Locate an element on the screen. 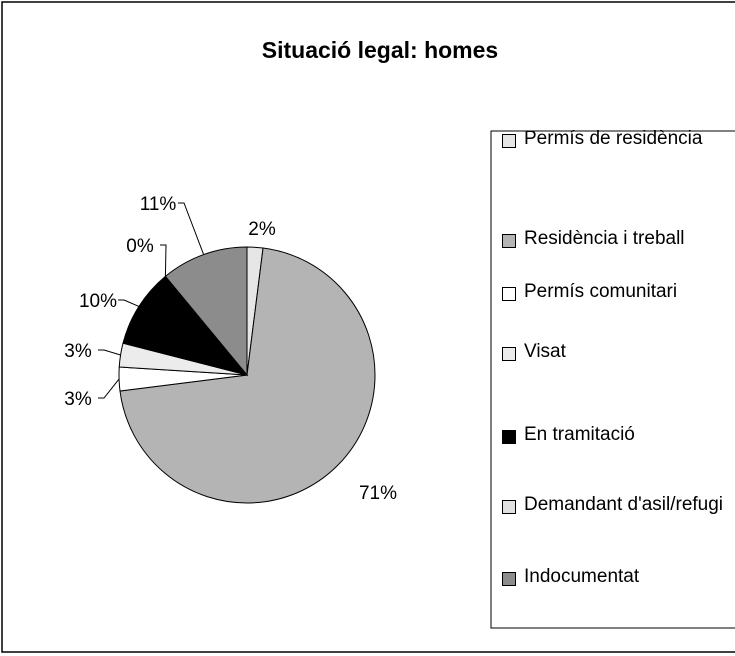 The height and width of the screenshot is (656, 735). legend-label: Indocumentat is located at coordinates (582, 576).